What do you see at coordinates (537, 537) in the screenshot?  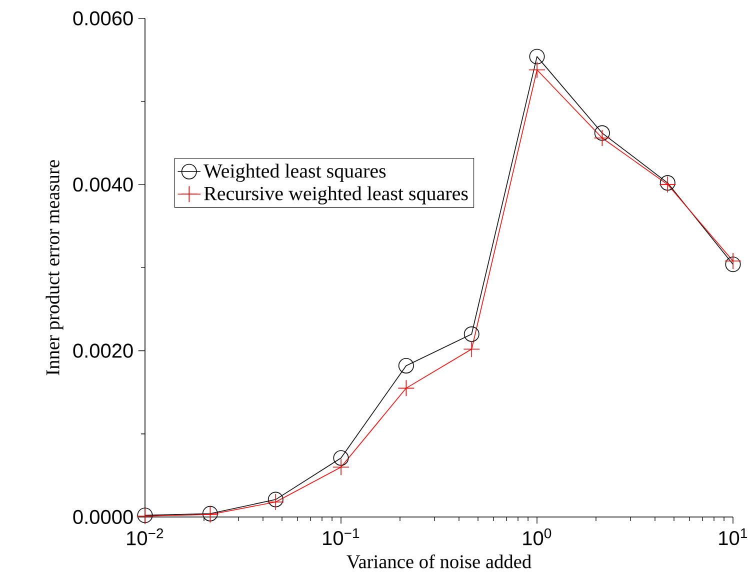 I see `x-tick-label: 10$^{0}$` at bounding box center [537, 537].